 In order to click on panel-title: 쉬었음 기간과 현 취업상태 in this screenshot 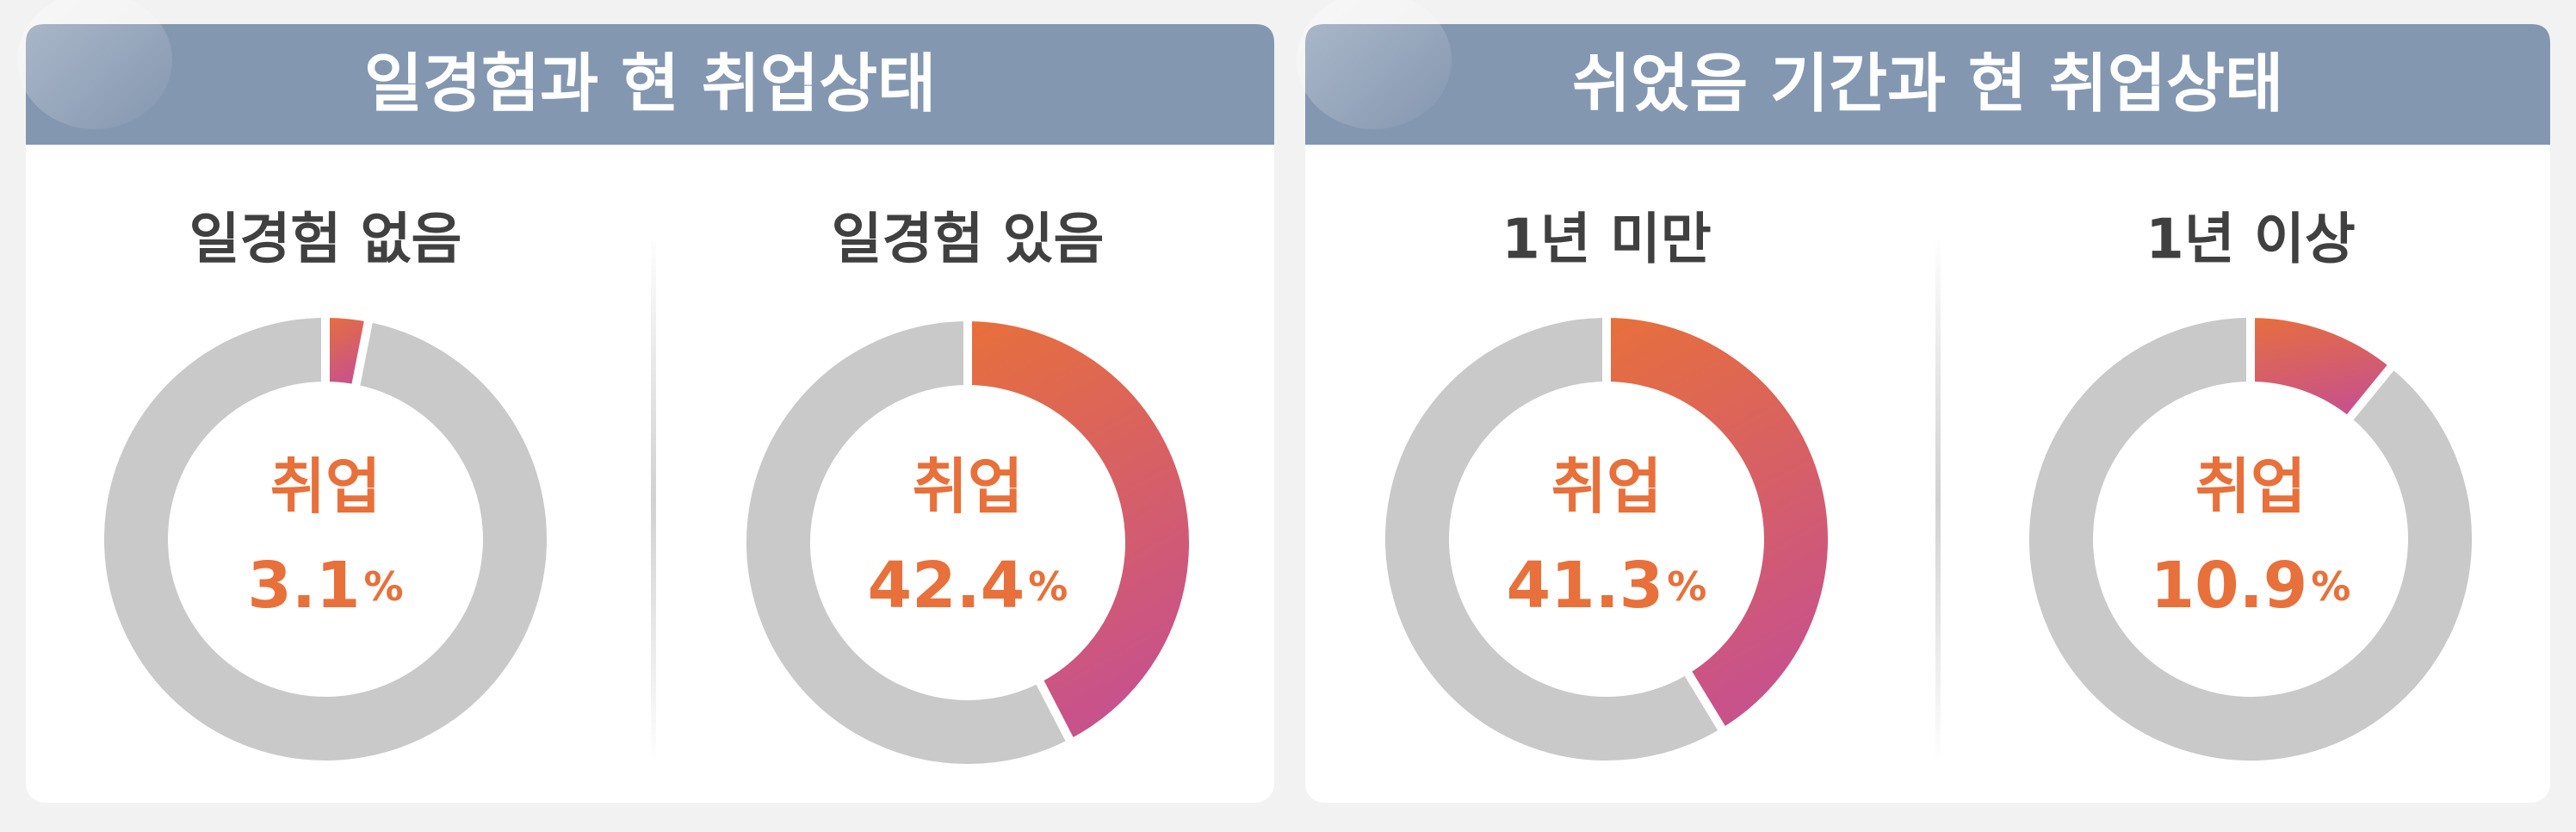, I will do `click(1927, 84)`.